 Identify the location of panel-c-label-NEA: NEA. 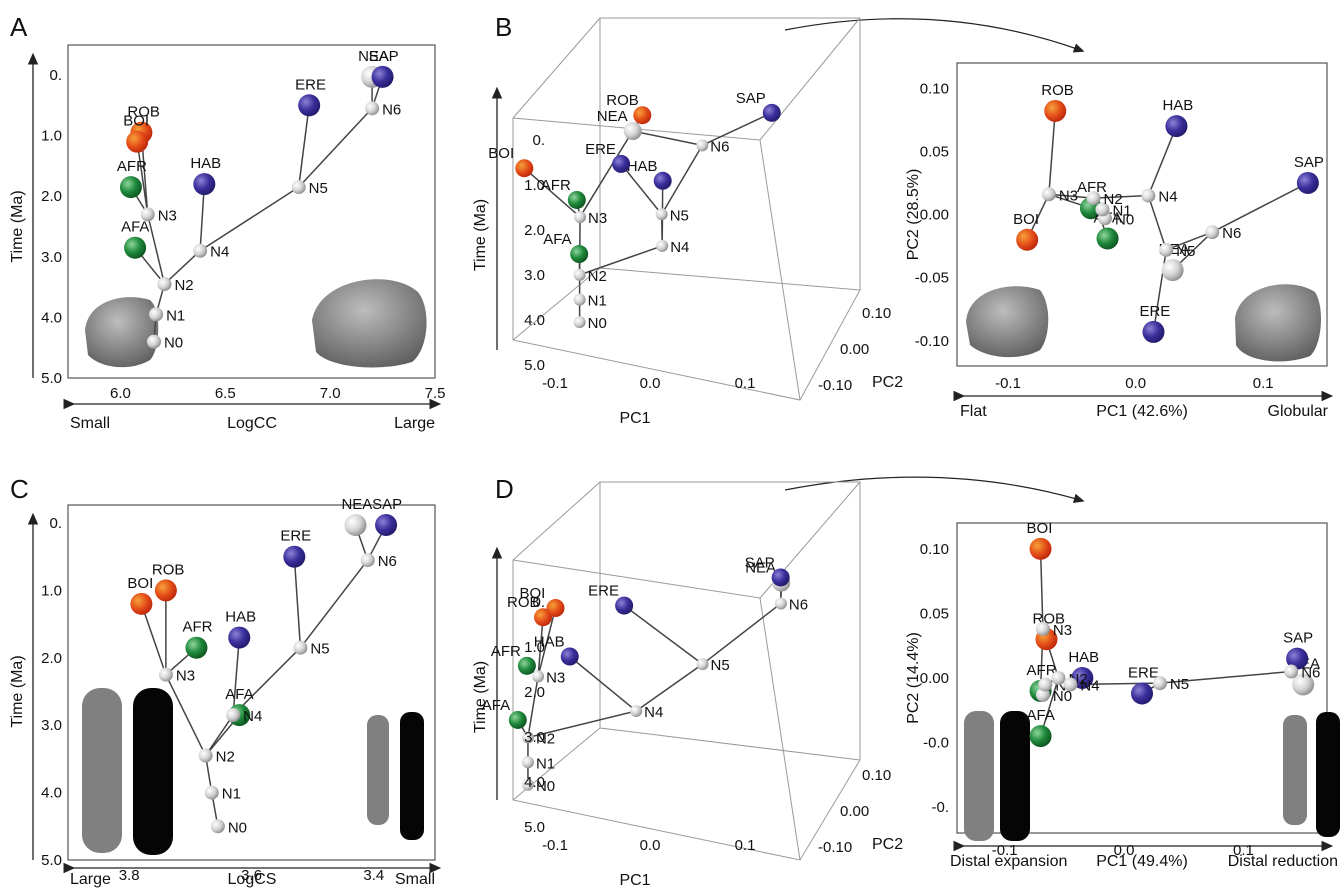
(356, 504).